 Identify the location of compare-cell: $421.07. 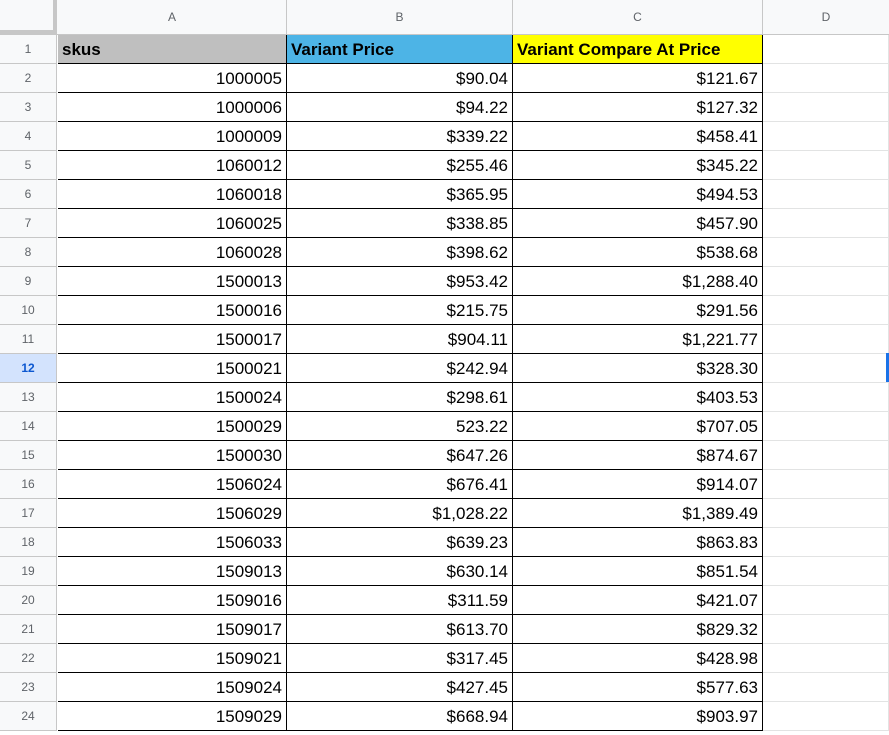
(638, 600).